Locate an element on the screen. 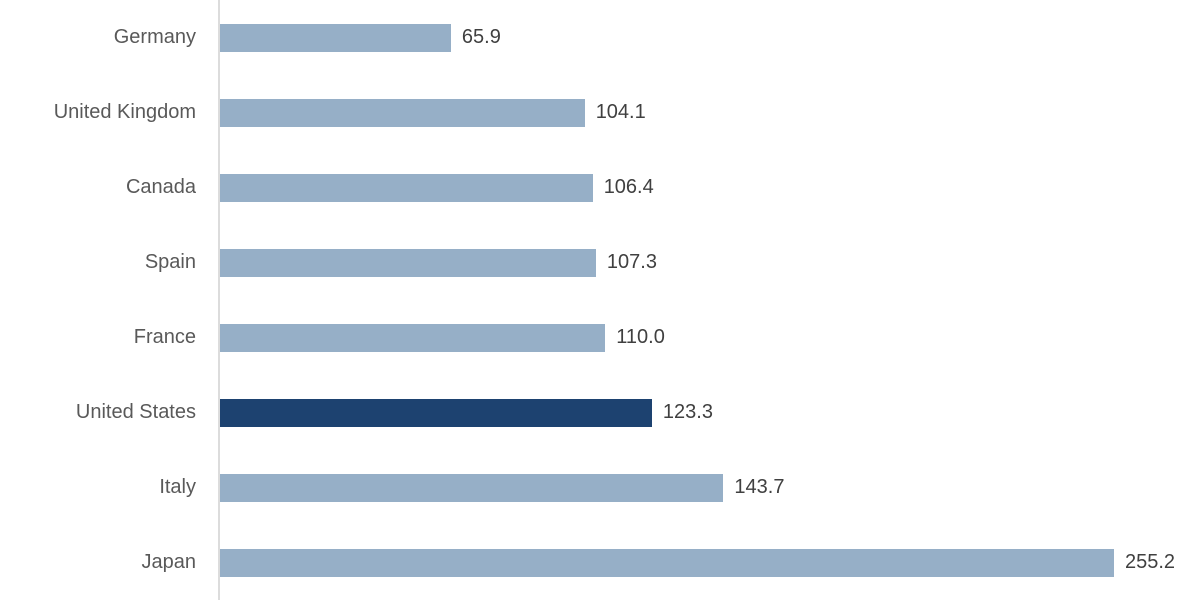  bar-row: Spain 107.3 is located at coordinates (600, 262).